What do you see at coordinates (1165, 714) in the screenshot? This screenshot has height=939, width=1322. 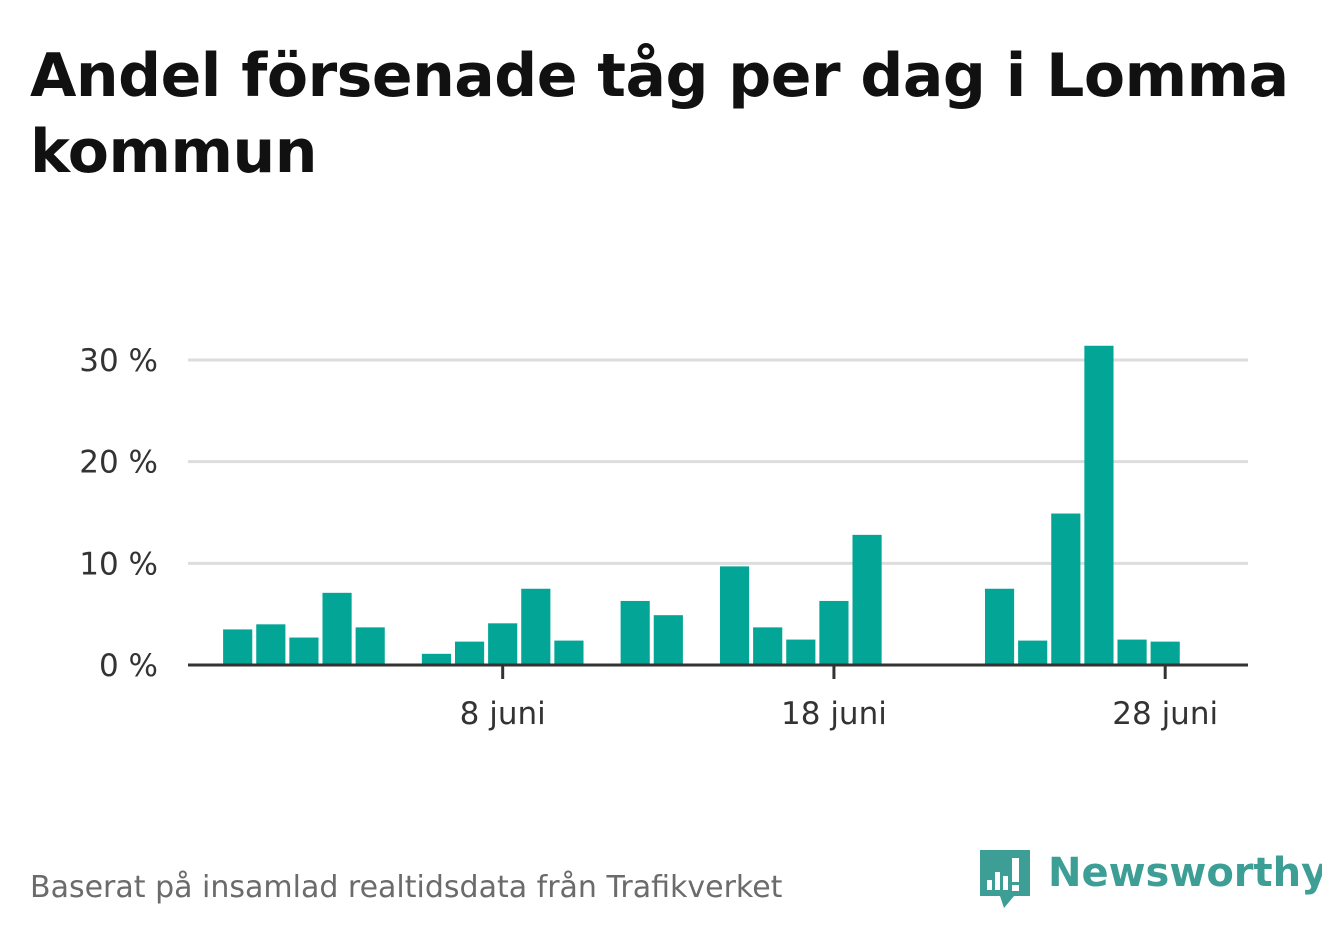 I see `x-tick-label: 28 juni` at bounding box center [1165, 714].